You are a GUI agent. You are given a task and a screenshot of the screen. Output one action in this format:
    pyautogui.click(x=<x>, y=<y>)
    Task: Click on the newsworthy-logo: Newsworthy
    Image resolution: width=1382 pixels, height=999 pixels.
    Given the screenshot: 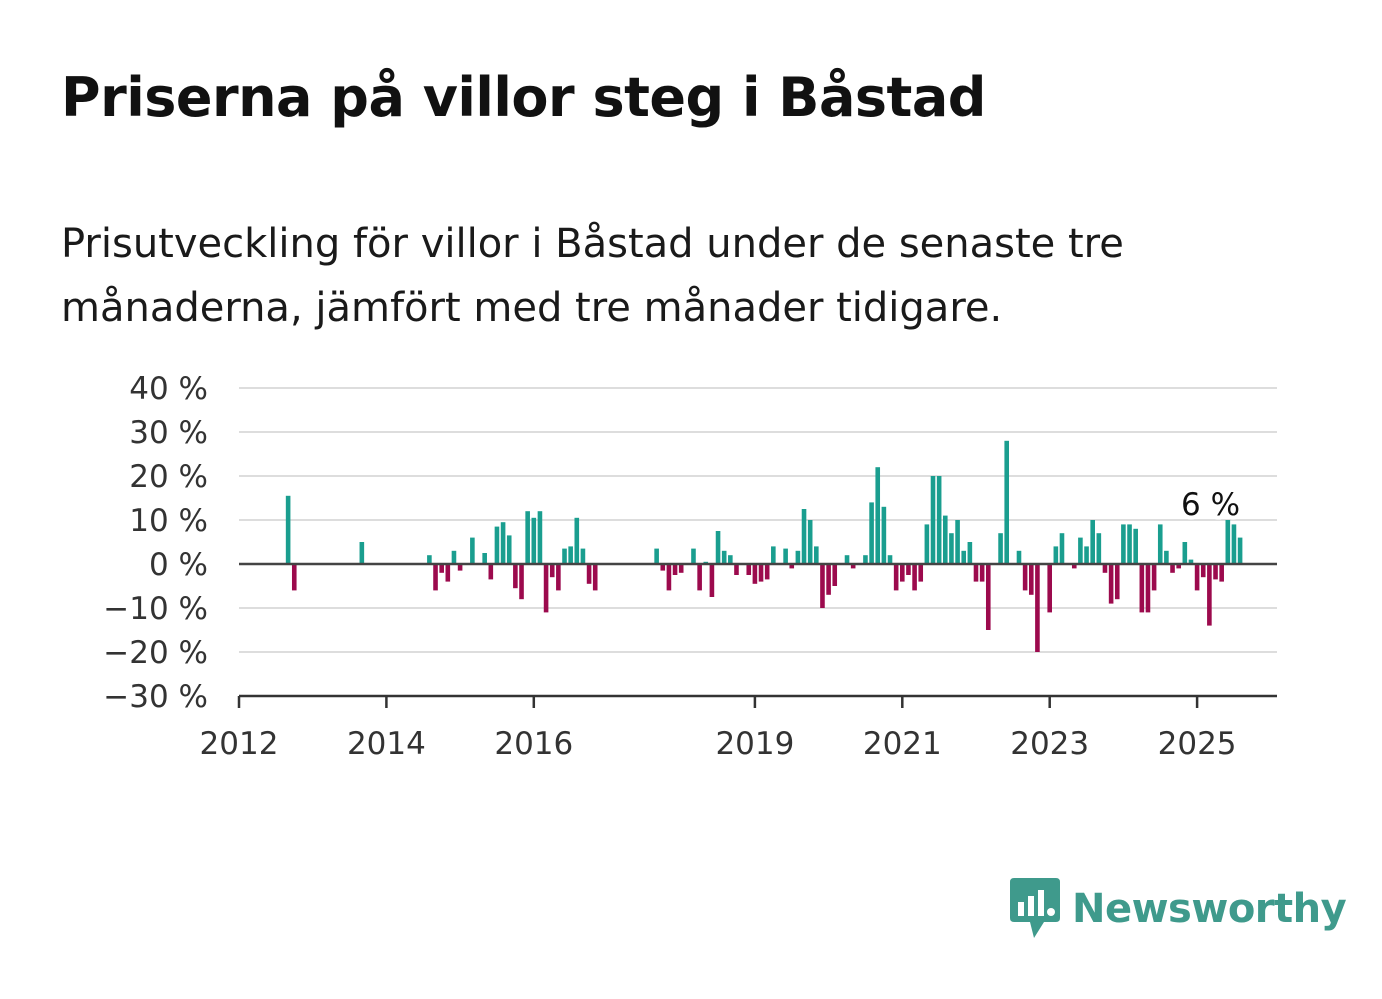 What is the action you would take?
    pyautogui.click(x=1178, y=909)
    